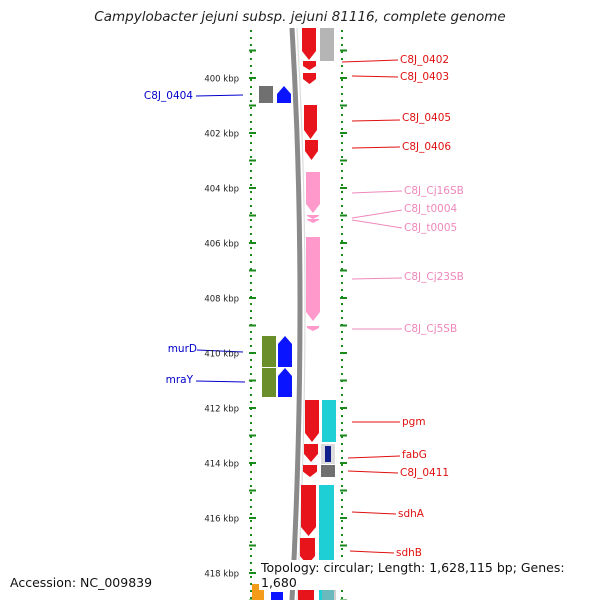 This screenshot has width=600, height=600. What do you see at coordinates (311, 453) in the screenshot?
I see `gene-arrow-fabg` at bounding box center [311, 453].